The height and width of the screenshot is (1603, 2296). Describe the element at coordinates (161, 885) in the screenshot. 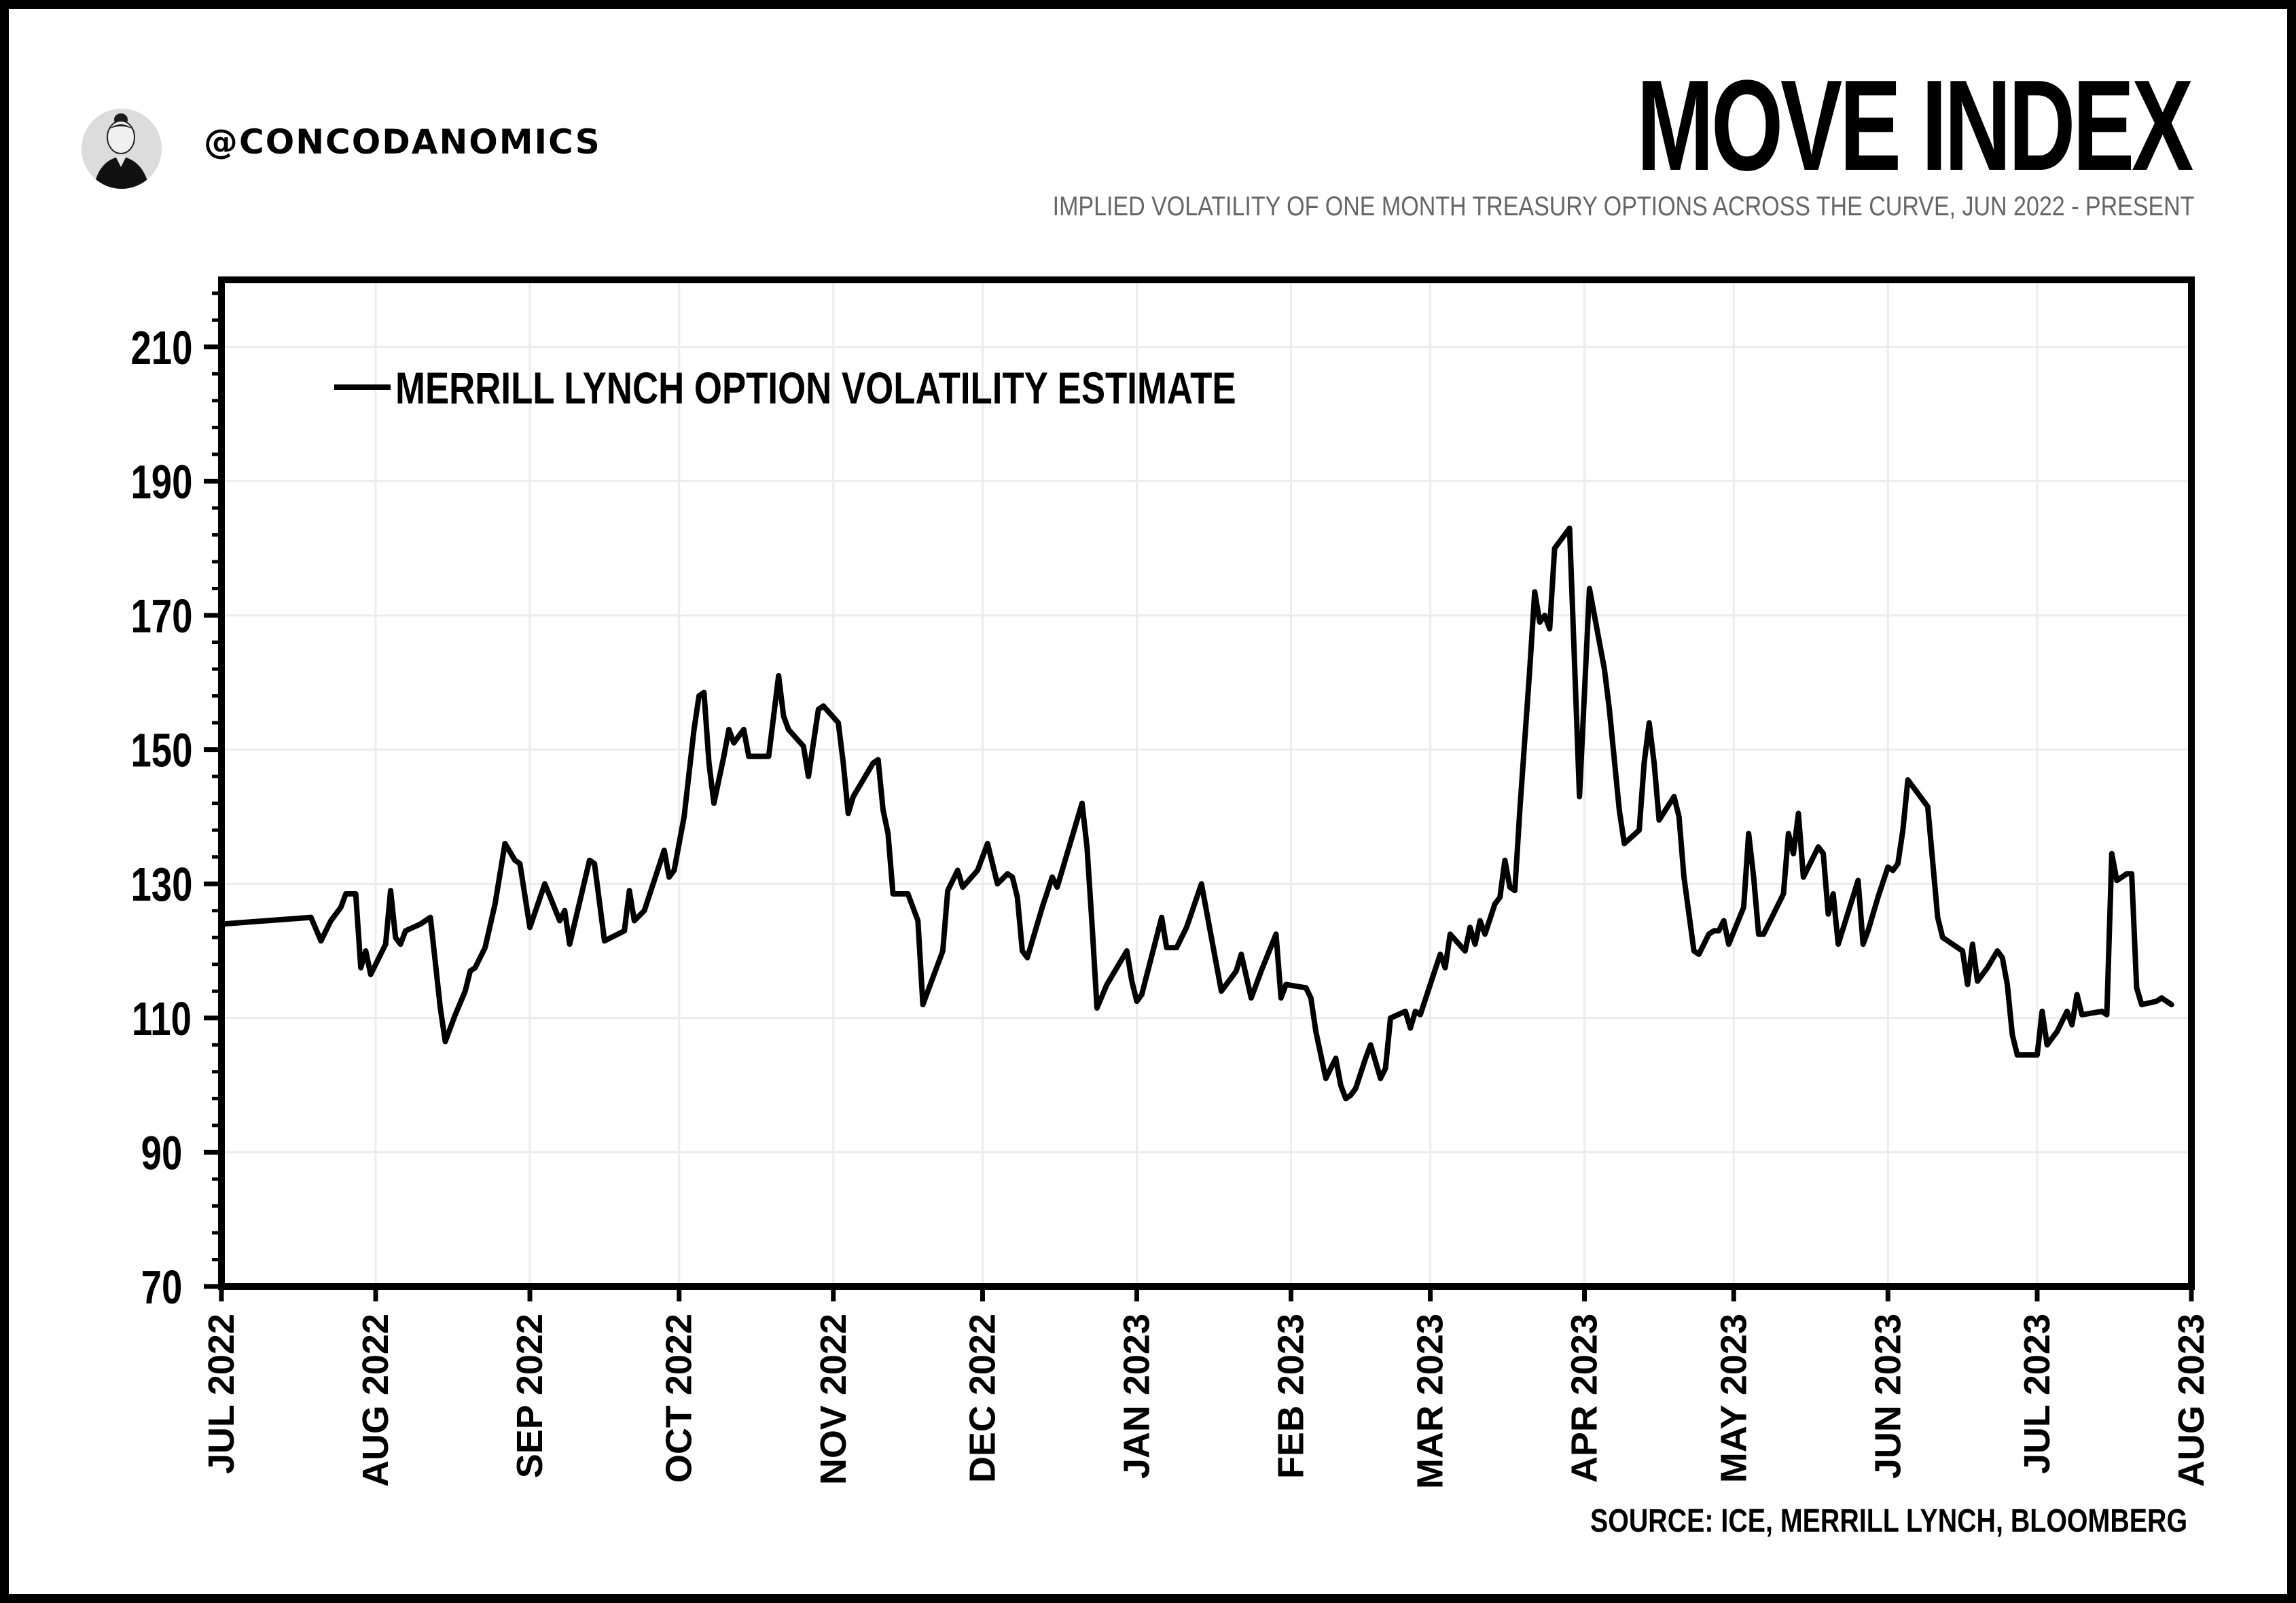

I see `y-tick-label: 130` at that location.